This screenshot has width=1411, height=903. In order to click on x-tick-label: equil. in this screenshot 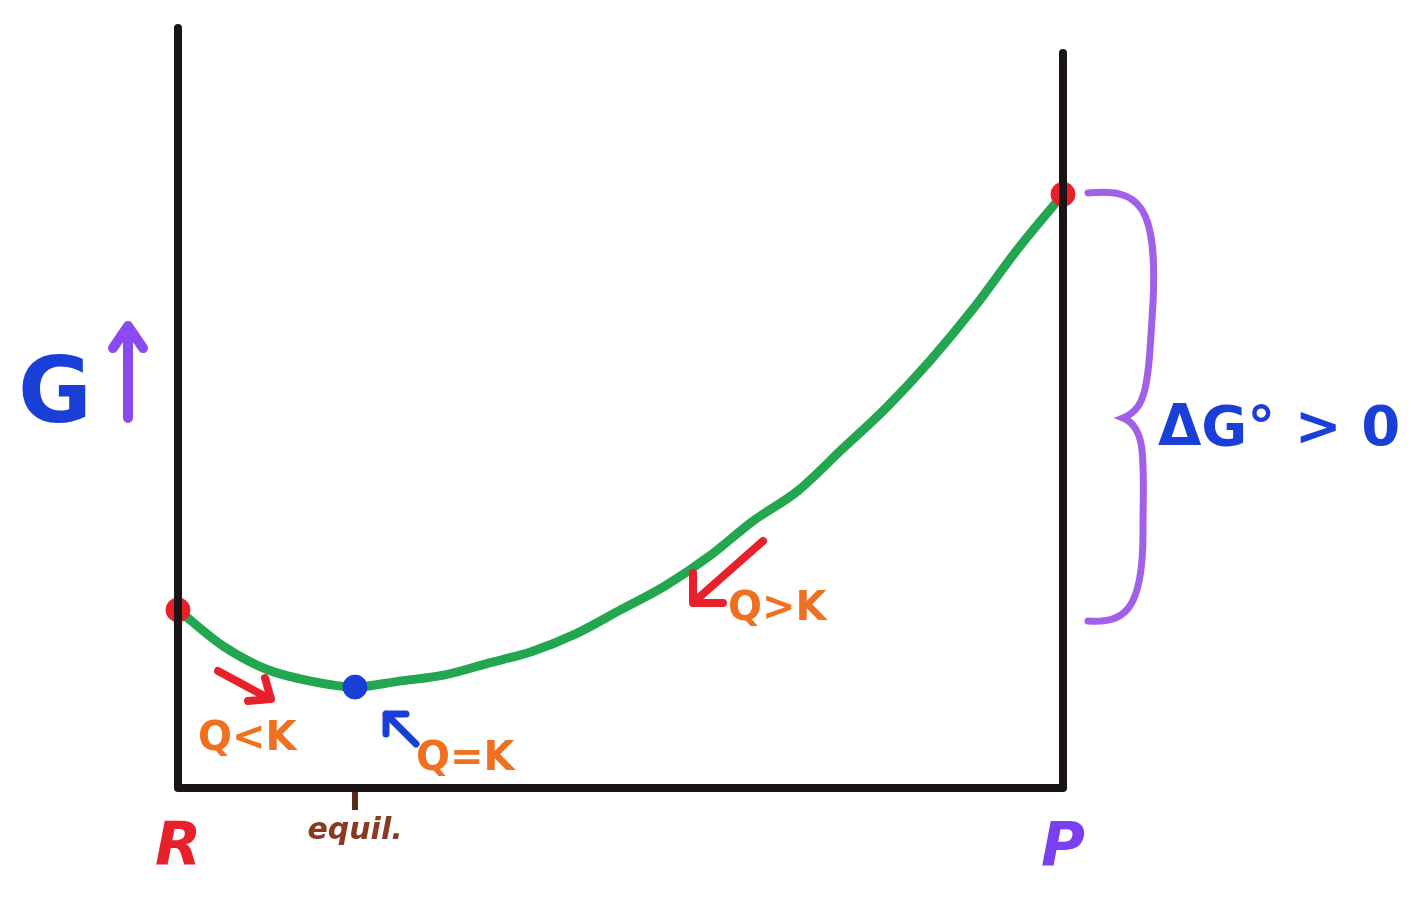, I will do `click(355, 828)`.